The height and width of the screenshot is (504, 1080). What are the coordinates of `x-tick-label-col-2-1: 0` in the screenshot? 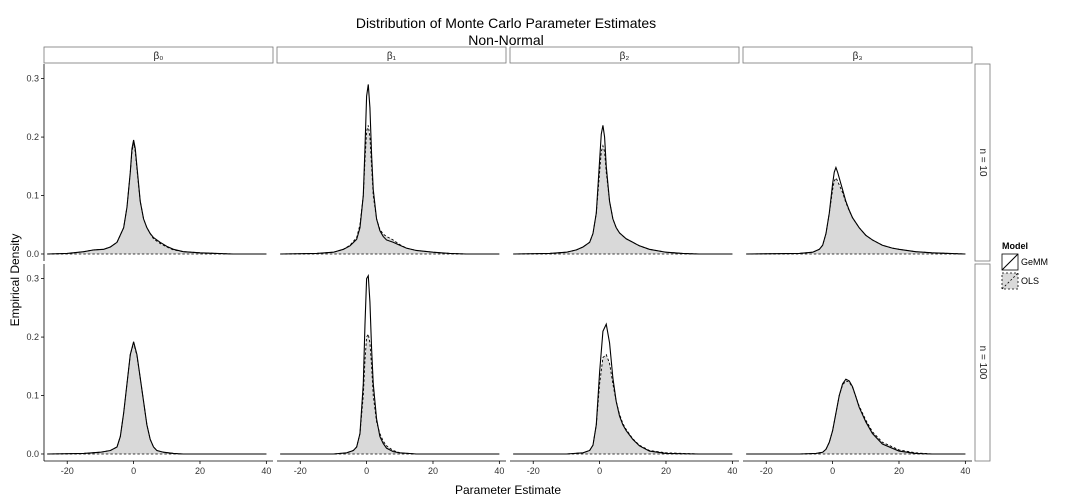 It's located at (599, 471).